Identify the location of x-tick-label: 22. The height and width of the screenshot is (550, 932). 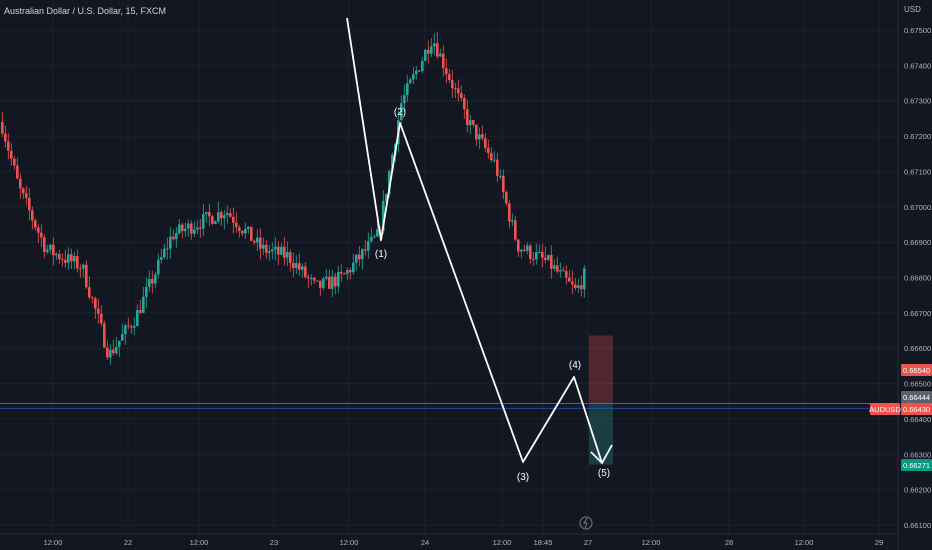
(128, 542).